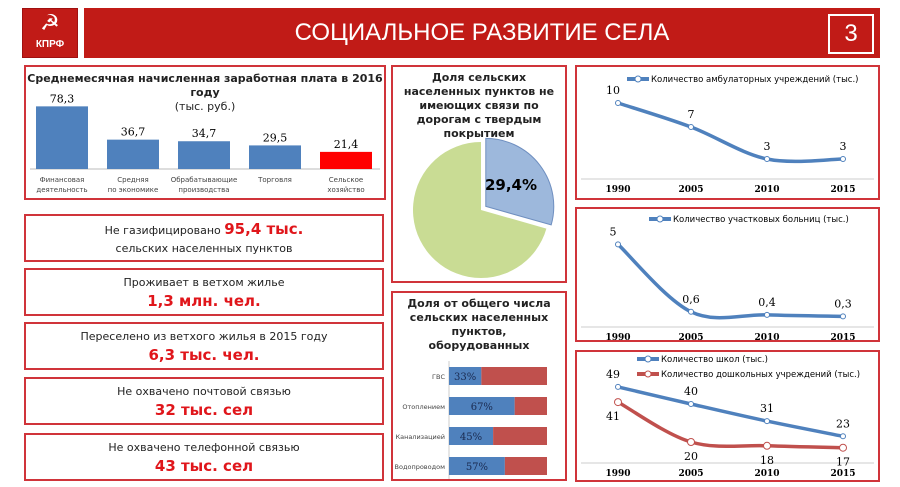 The image size is (900, 487). I want to click on category-label: Средняя, so click(132, 180).